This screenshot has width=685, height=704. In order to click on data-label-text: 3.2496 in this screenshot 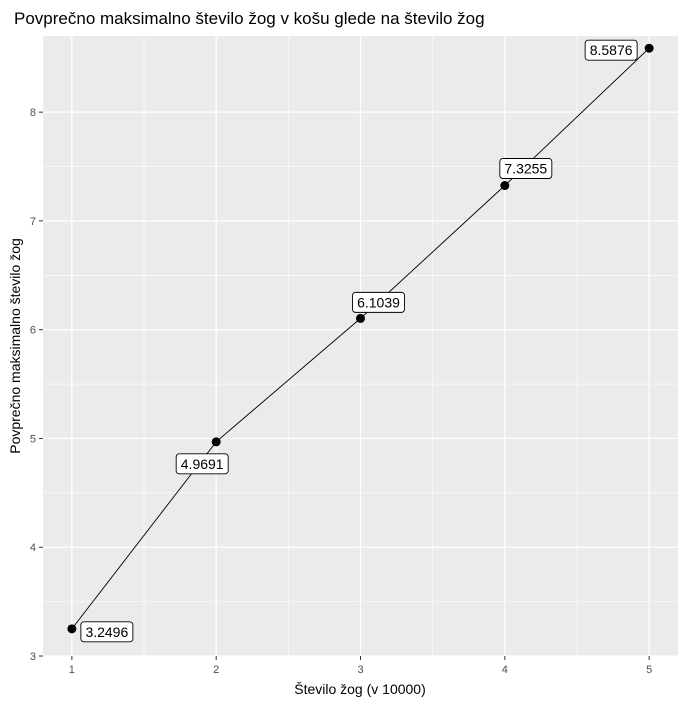, I will do `click(106, 632)`.